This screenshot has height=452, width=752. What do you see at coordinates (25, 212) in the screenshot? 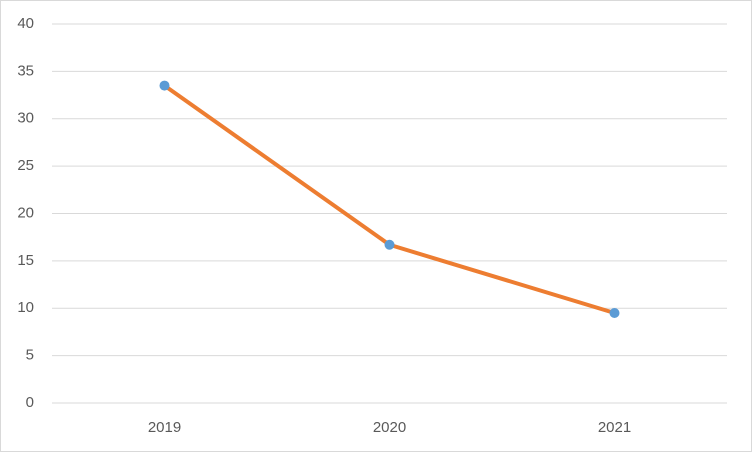
I see `y-tick-label: 20` at bounding box center [25, 212].